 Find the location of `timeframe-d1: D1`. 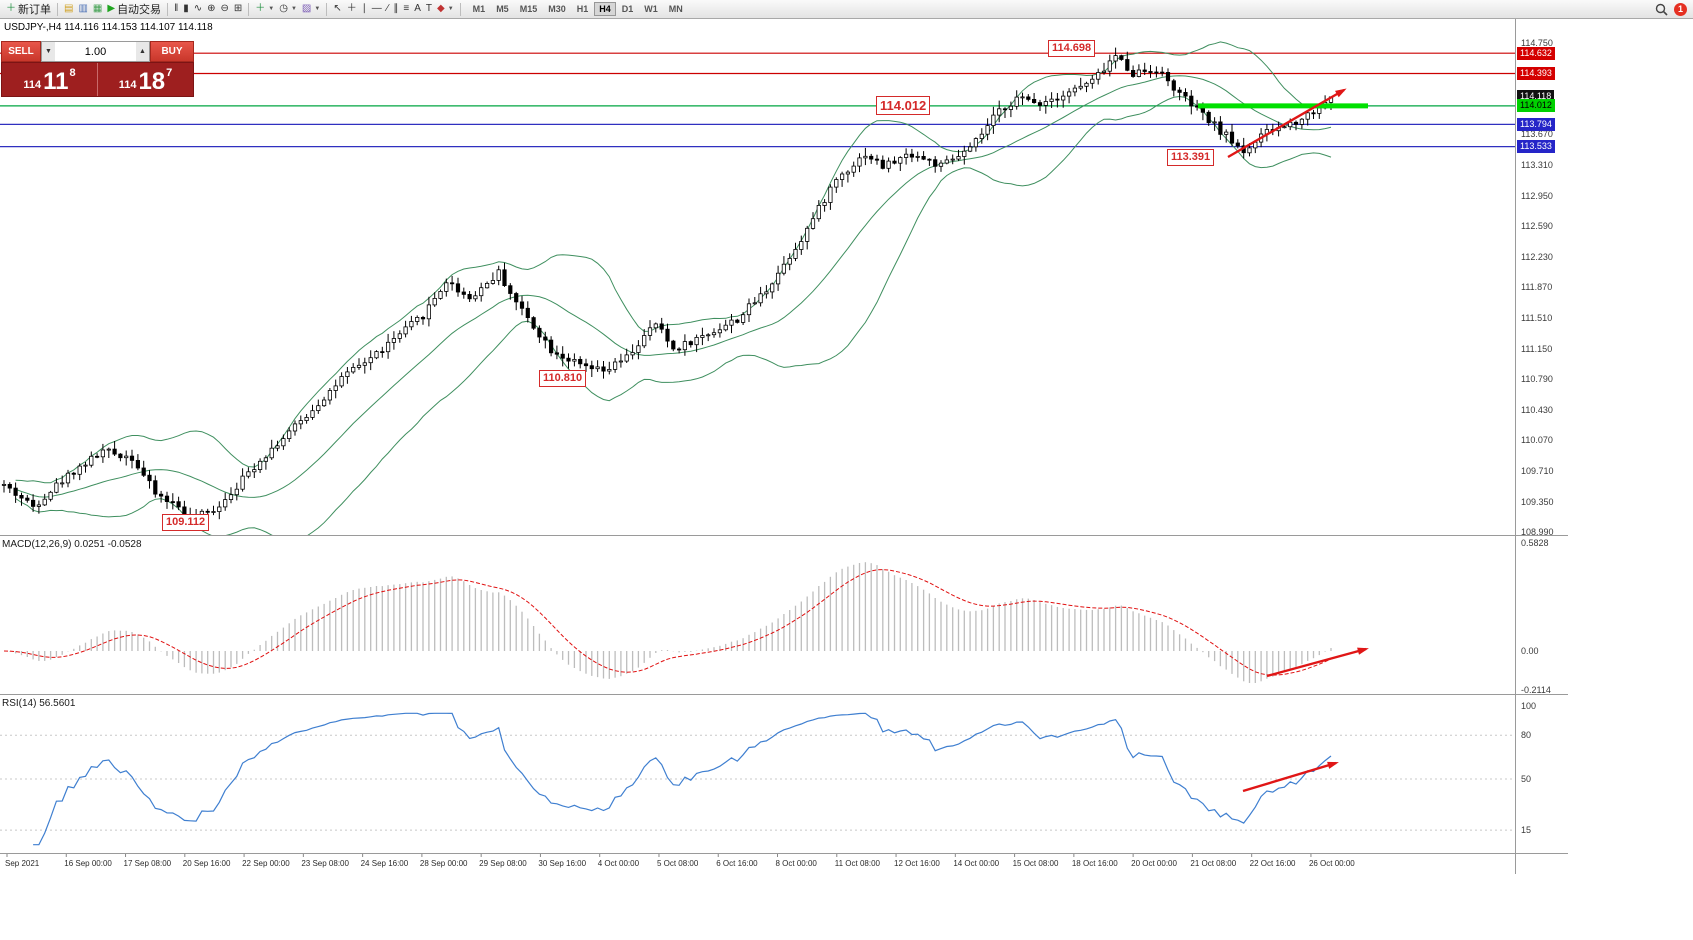

timeframe-d1: D1 is located at coordinates (627, 9).